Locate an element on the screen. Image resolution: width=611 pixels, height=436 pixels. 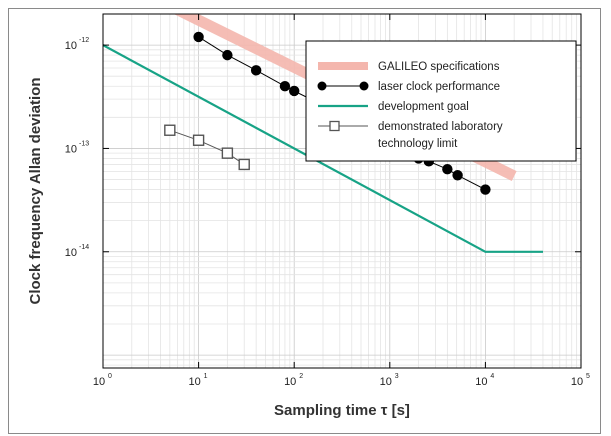
legend-label: GALILEO specifications is located at coordinates (439, 67).